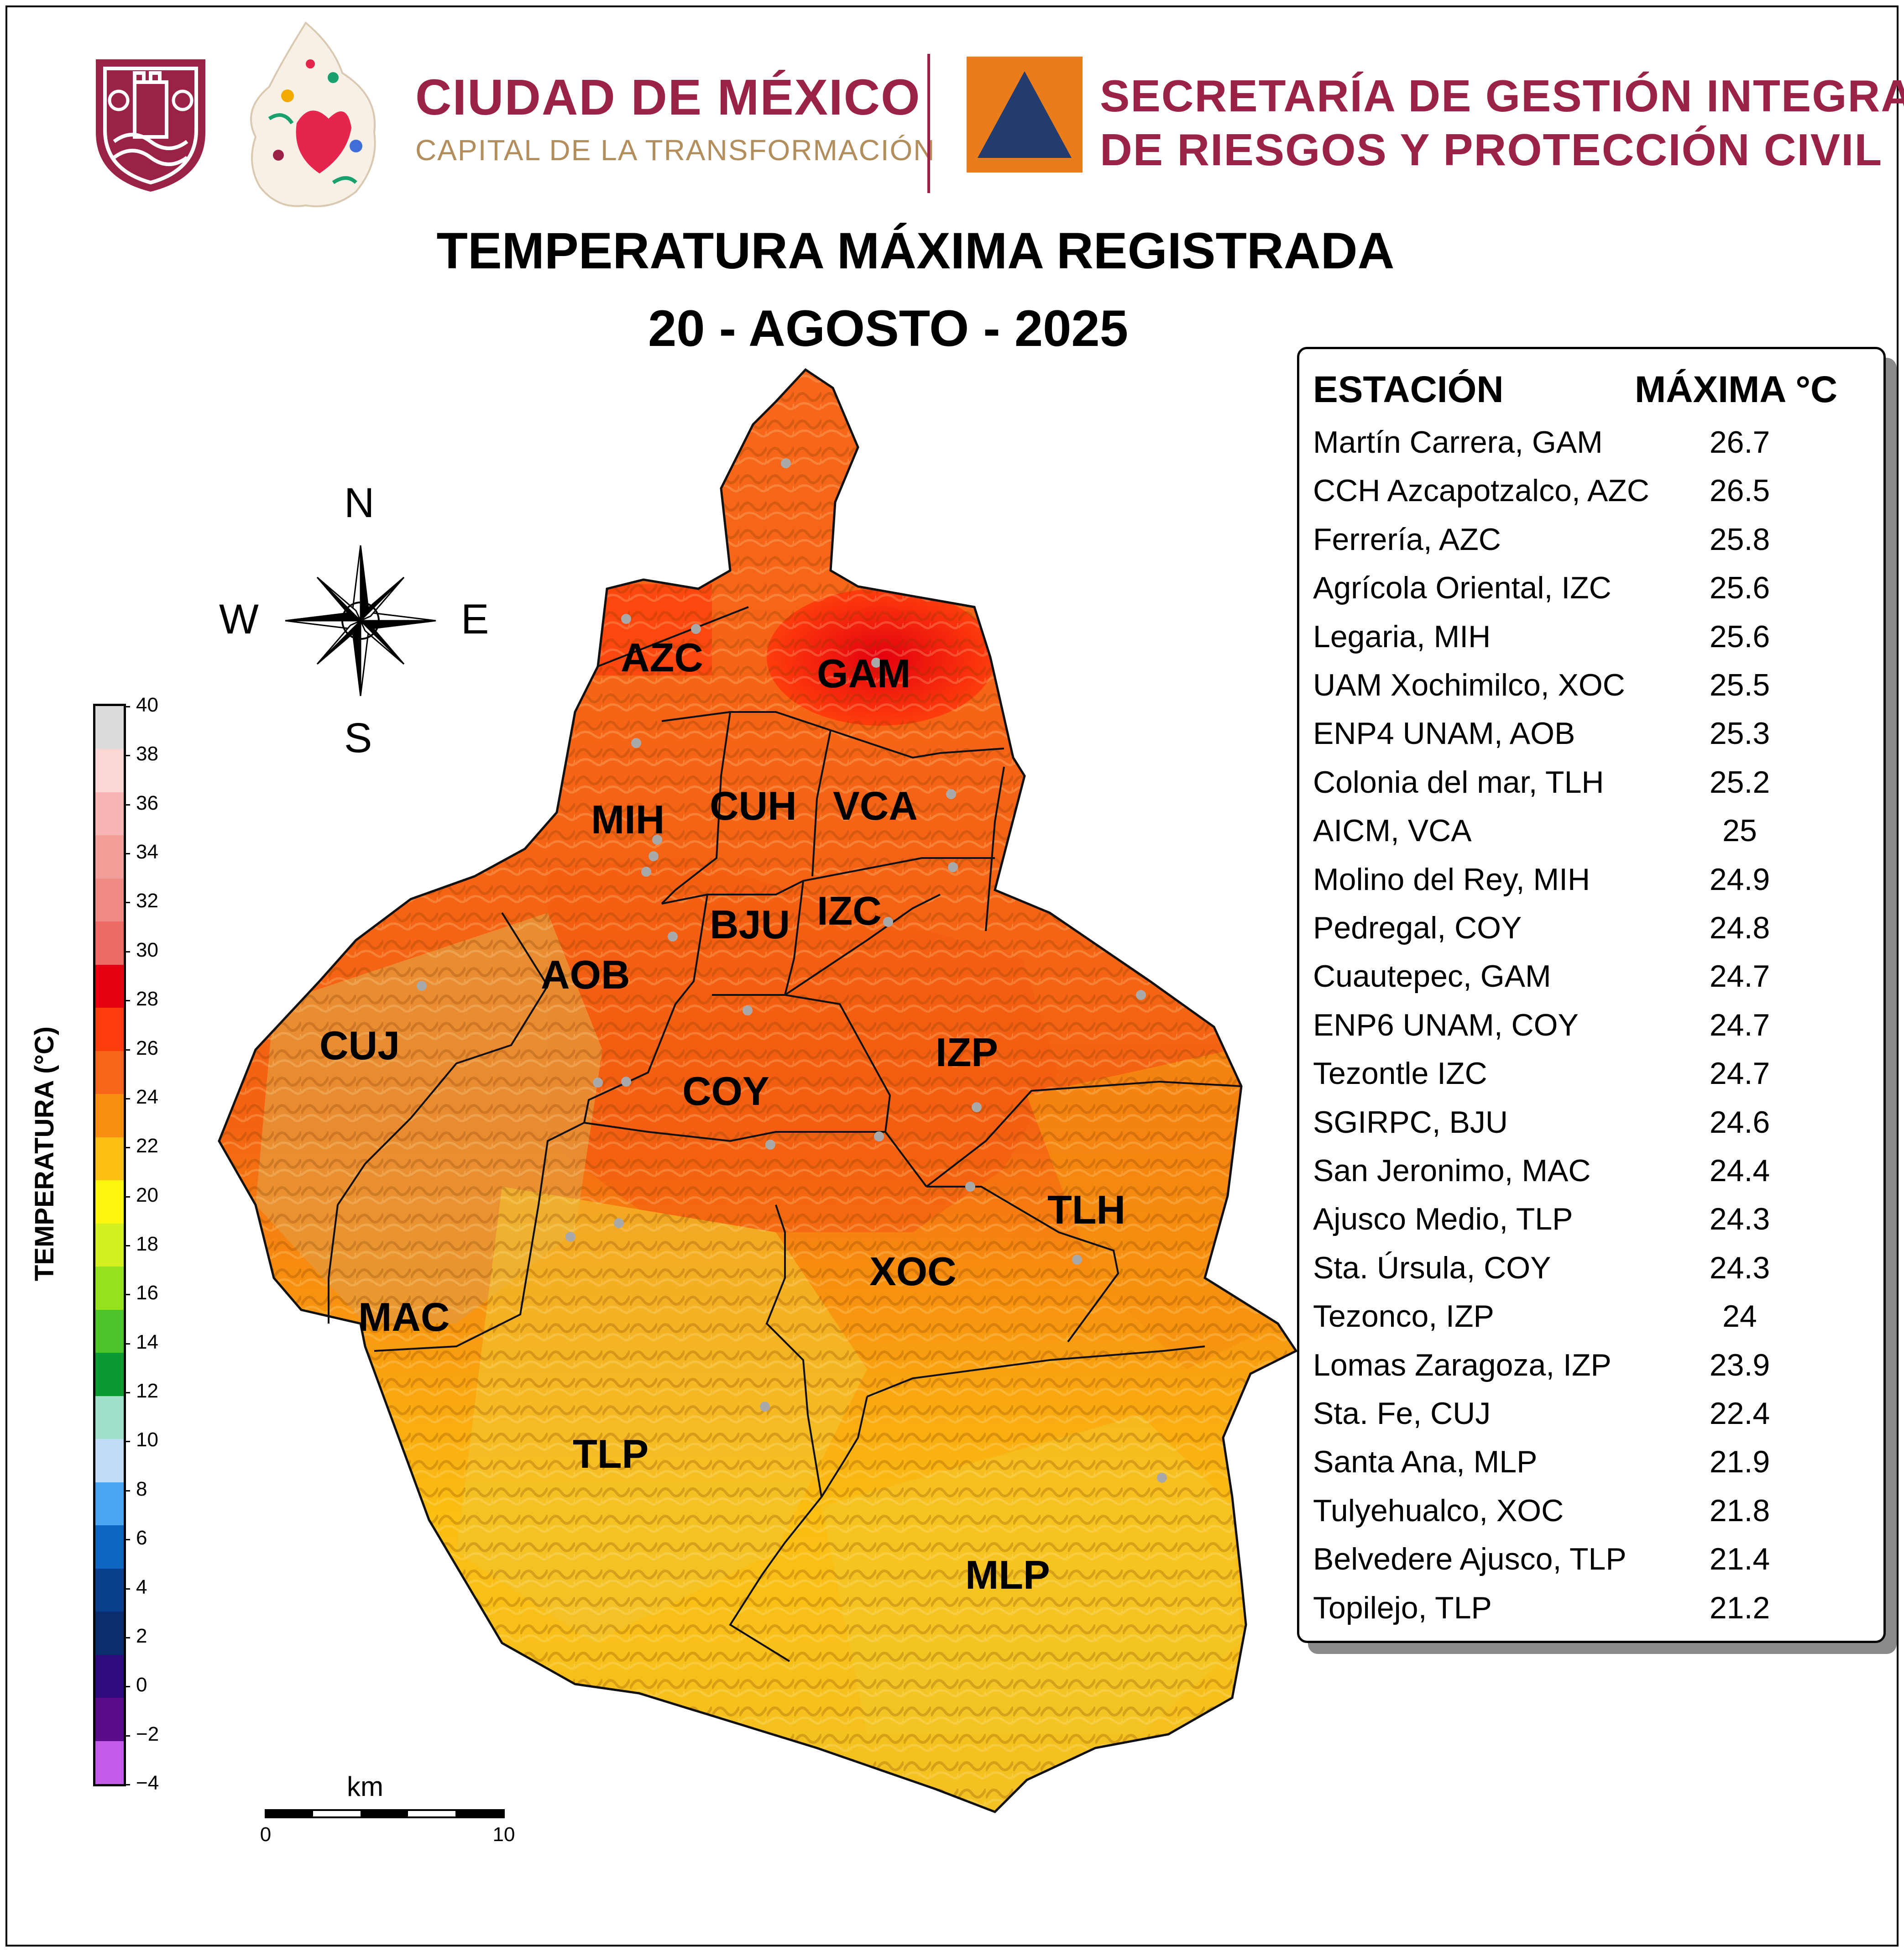 This screenshot has height=1952, width=1904. Describe the element at coordinates (1740, 879) in the screenshot. I see `station-max-temp: 24.9` at that location.